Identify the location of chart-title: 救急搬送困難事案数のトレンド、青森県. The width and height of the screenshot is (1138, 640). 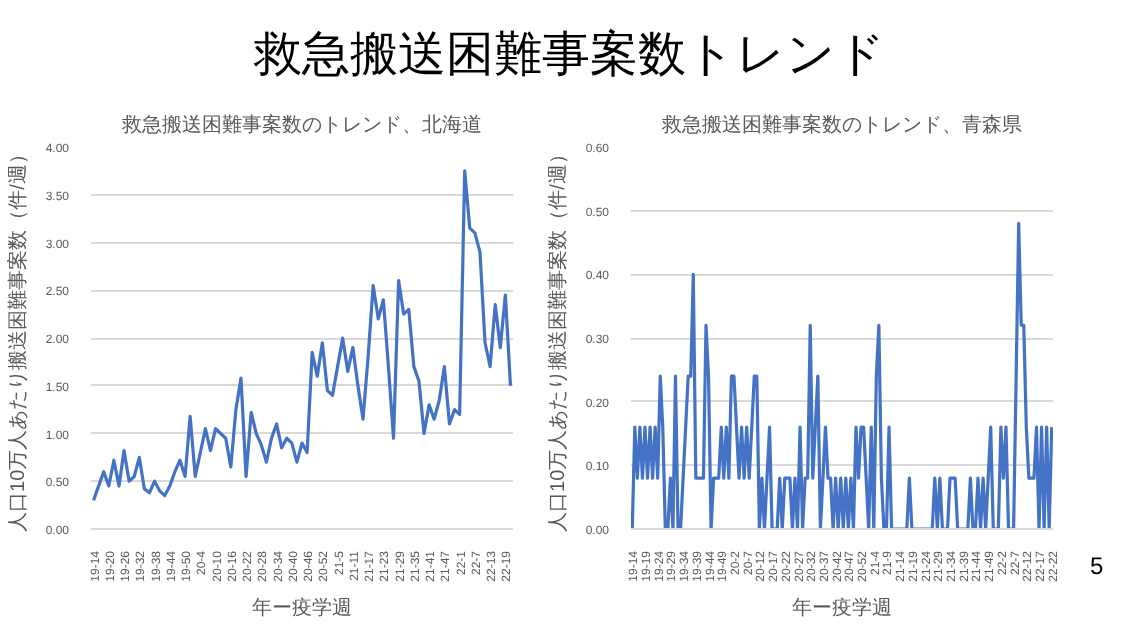
(841, 125).